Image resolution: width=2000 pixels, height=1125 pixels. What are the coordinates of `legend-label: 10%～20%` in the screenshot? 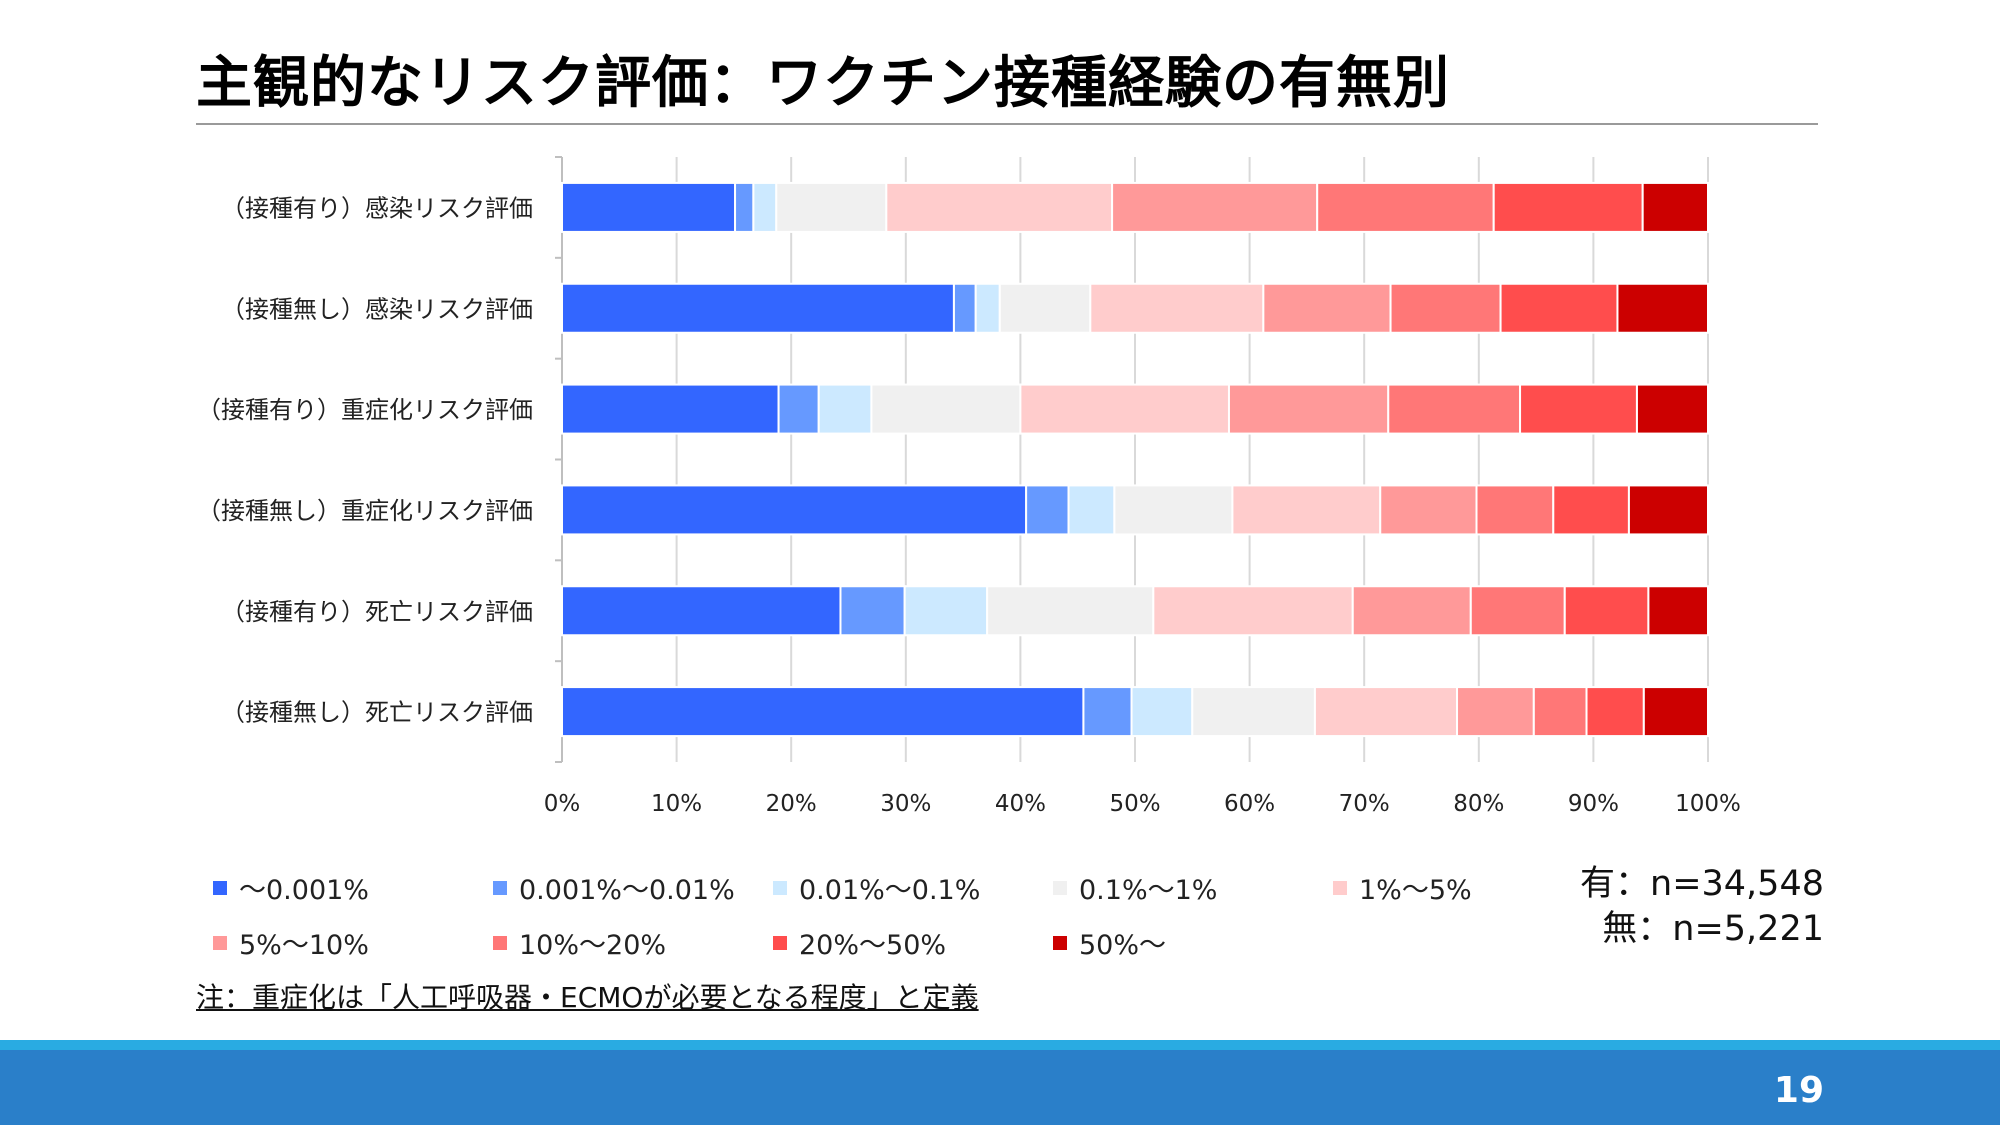 It's located at (593, 945).